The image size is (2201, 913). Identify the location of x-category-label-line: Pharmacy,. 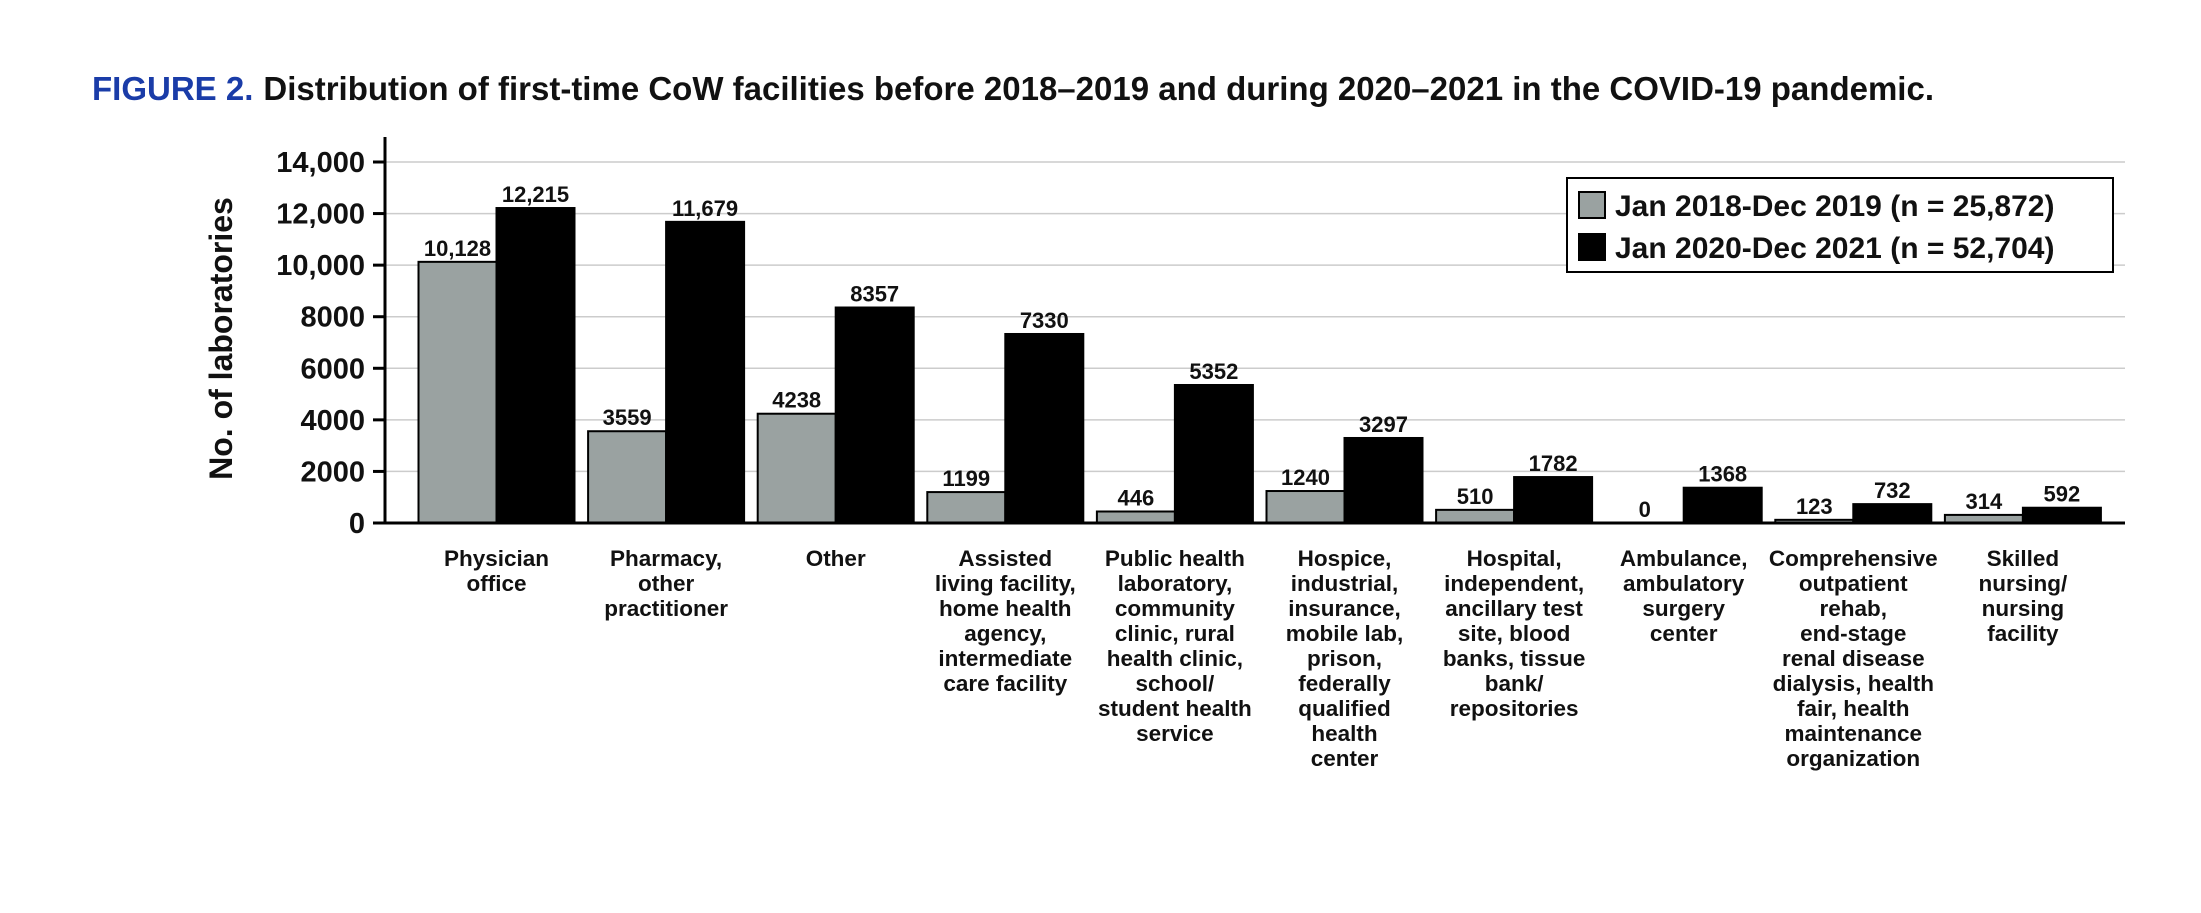
(666, 558).